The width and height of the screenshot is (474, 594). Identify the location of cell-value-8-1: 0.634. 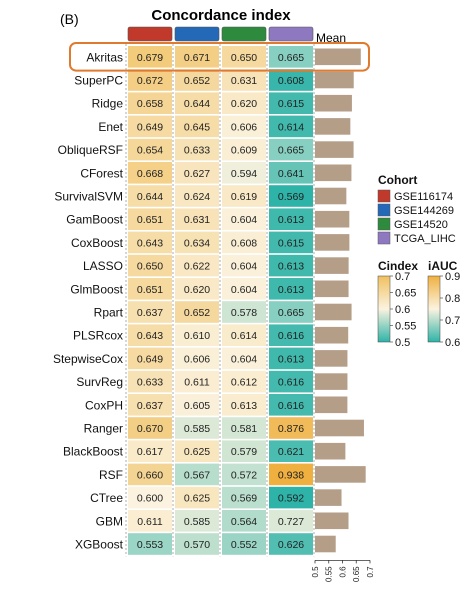
(197, 243).